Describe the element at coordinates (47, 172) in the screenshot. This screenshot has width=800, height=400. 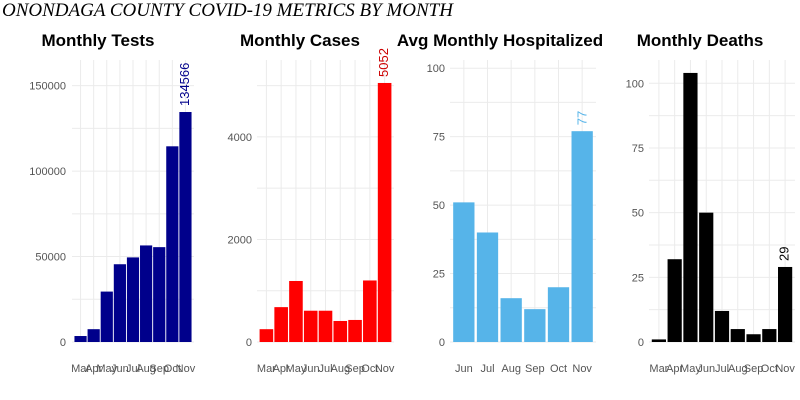
I see `y-tick-label: 100000` at that location.